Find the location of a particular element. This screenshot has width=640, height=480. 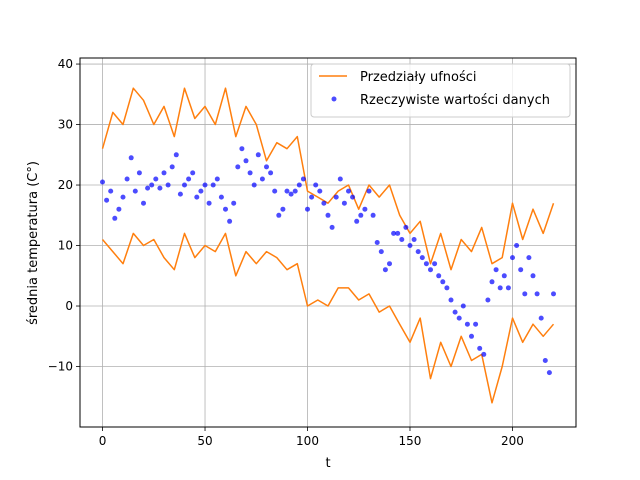

x-tick-label: 200 is located at coordinates (512, 441).